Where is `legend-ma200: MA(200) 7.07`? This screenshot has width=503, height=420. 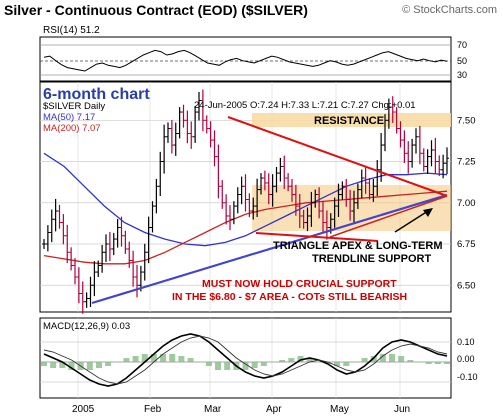
legend-ma200: MA(200) 7.07 is located at coordinates (72, 128).